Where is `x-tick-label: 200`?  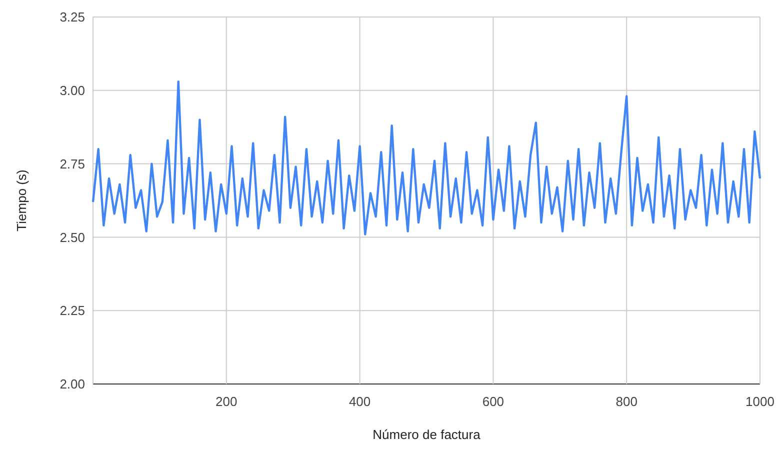
x-tick-label: 200 is located at coordinates (227, 401).